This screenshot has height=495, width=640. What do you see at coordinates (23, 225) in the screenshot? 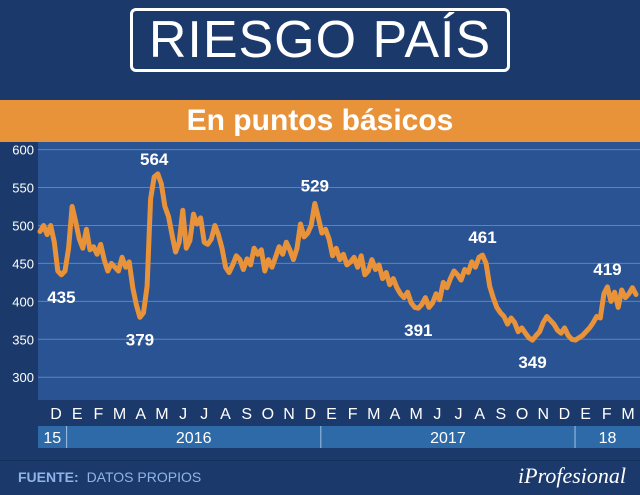
I see `y-tick-label: 500` at bounding box center [23, 225].